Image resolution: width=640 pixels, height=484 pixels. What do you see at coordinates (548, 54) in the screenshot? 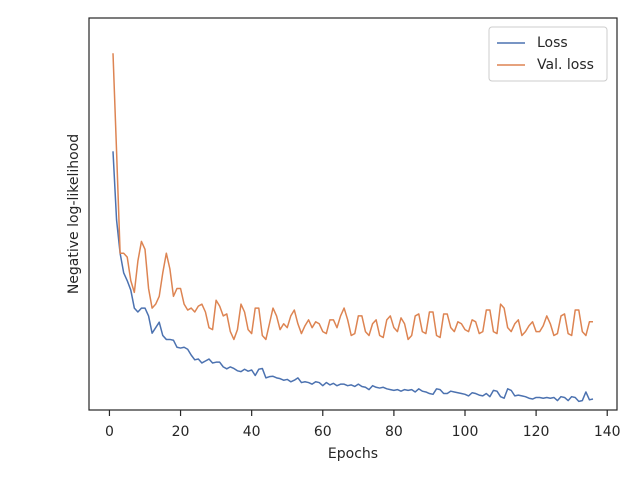
I see `legend-box` at bounding box center [548, 54].